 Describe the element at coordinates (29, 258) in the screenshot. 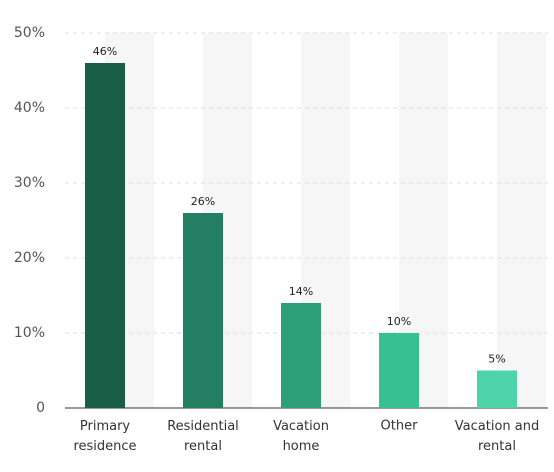

I see `y-tick-label: 20%` at that location.